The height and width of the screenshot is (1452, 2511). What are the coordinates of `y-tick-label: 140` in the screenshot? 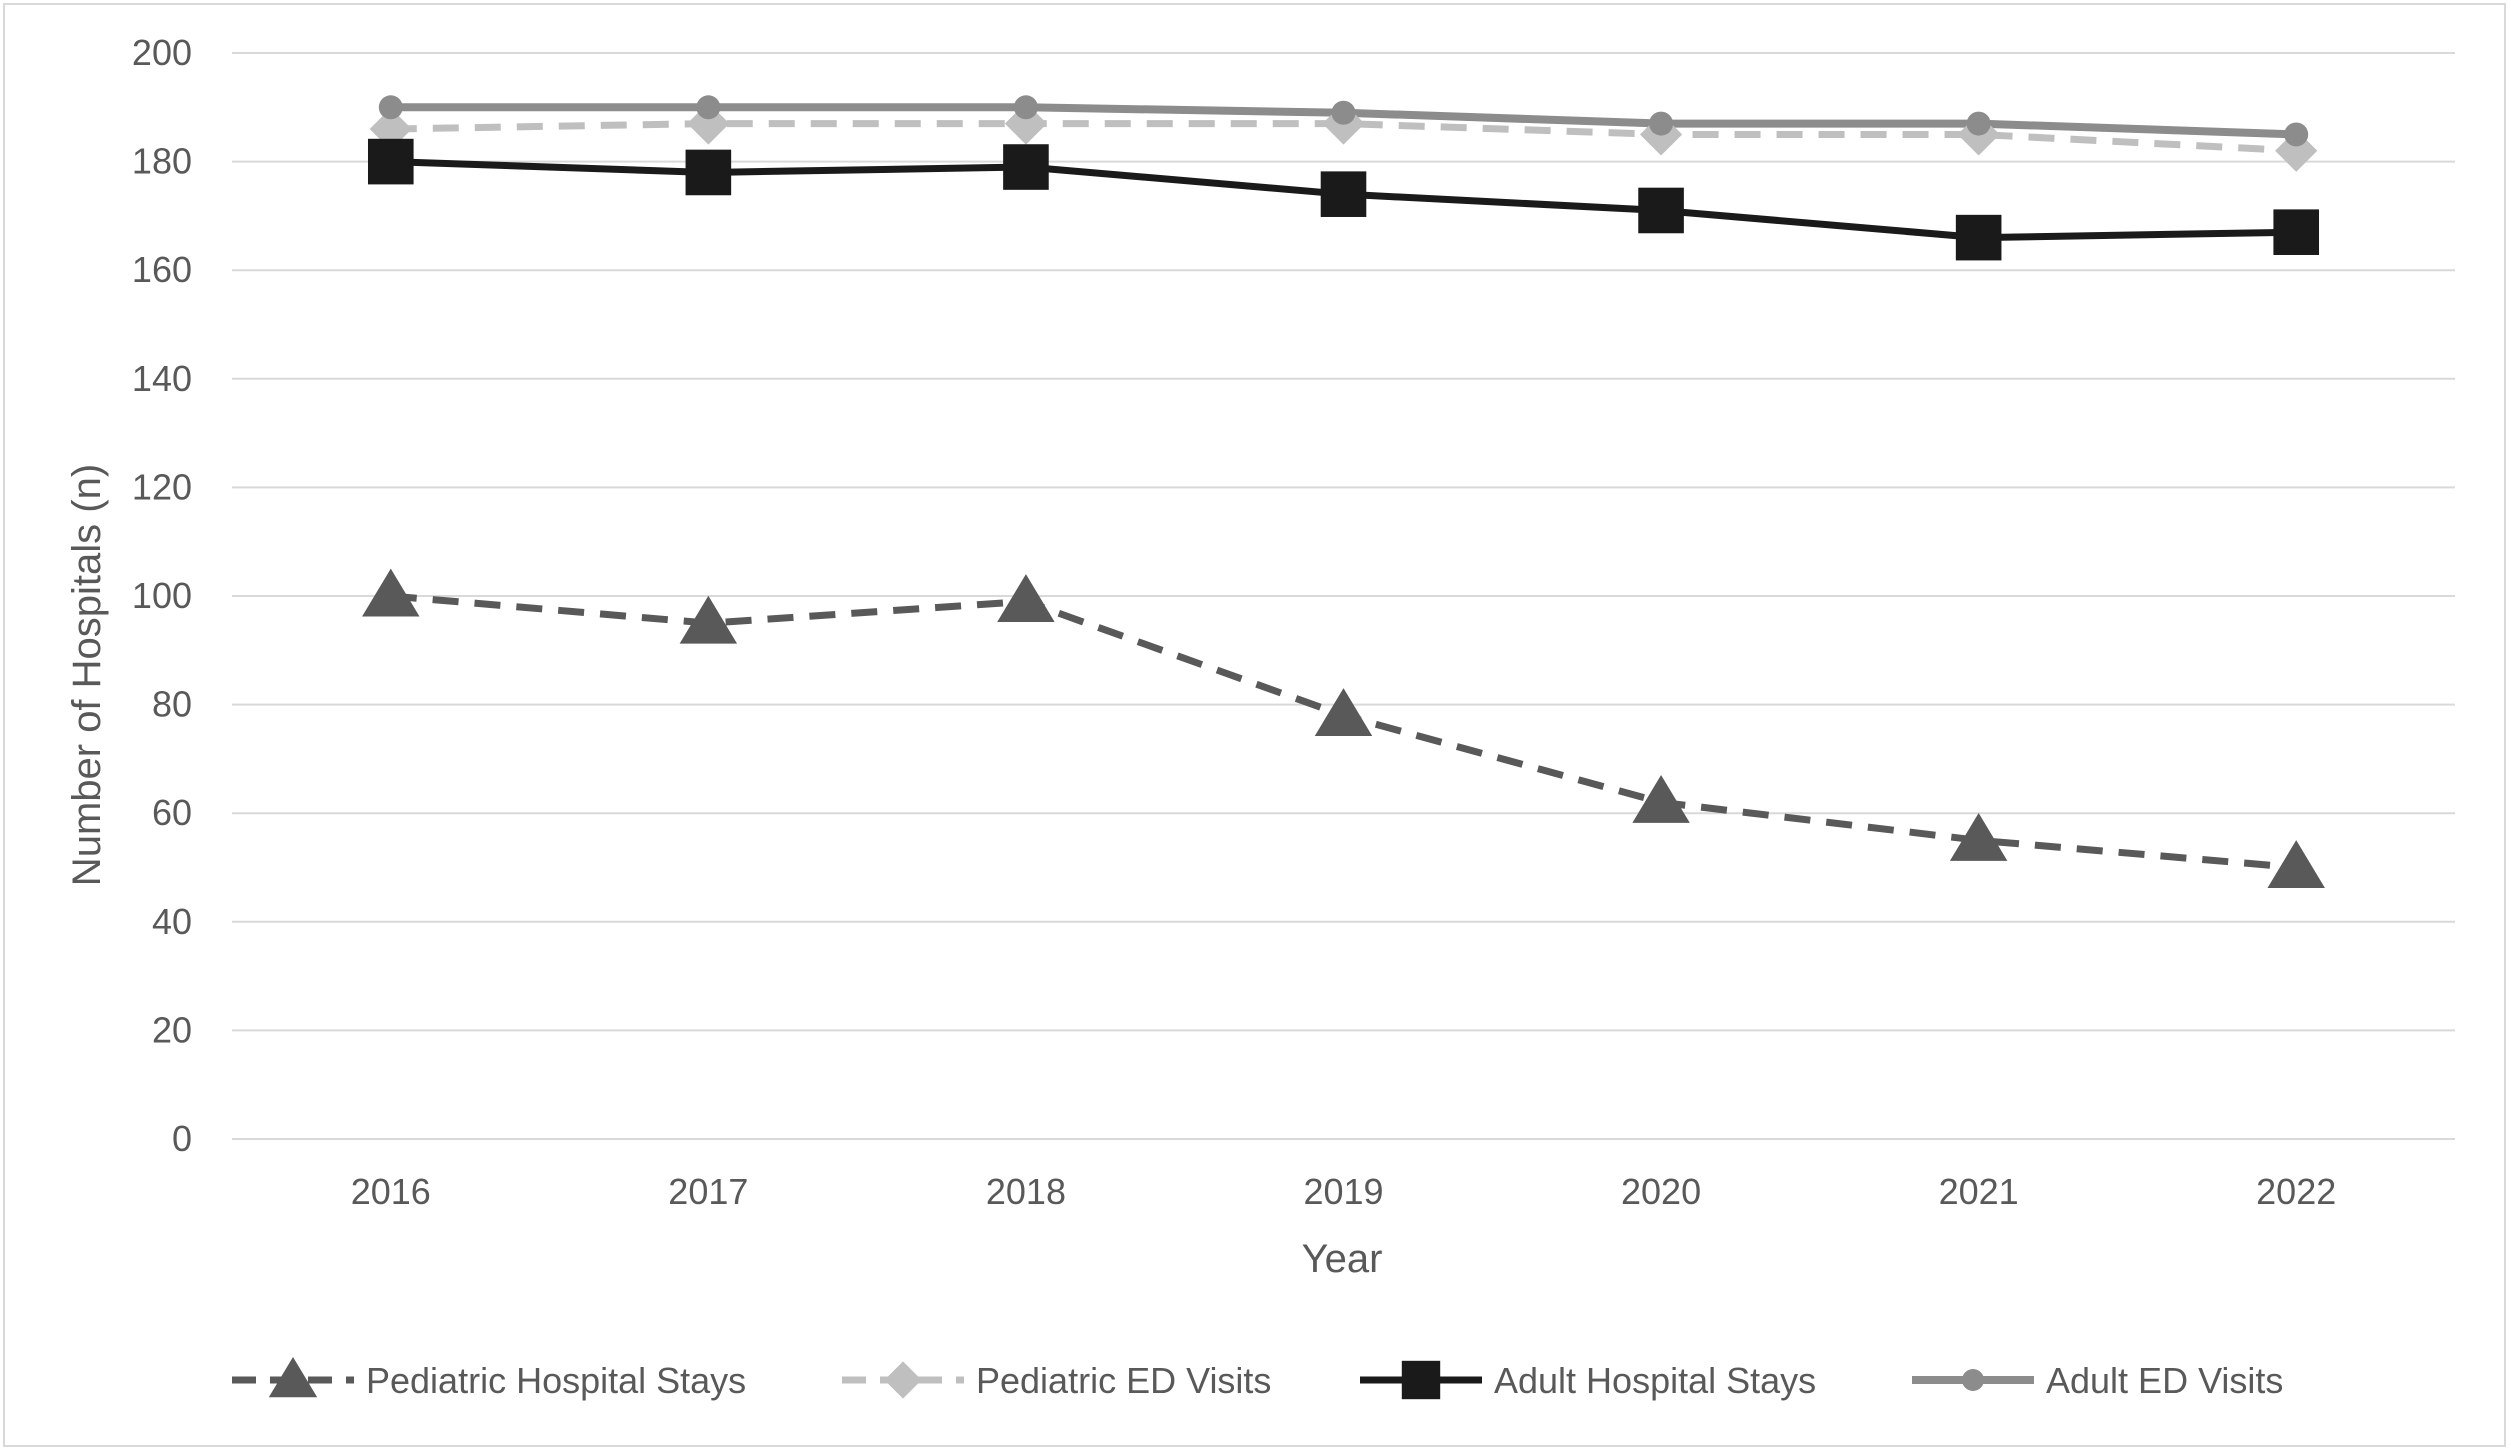 It's located at (162, 378).